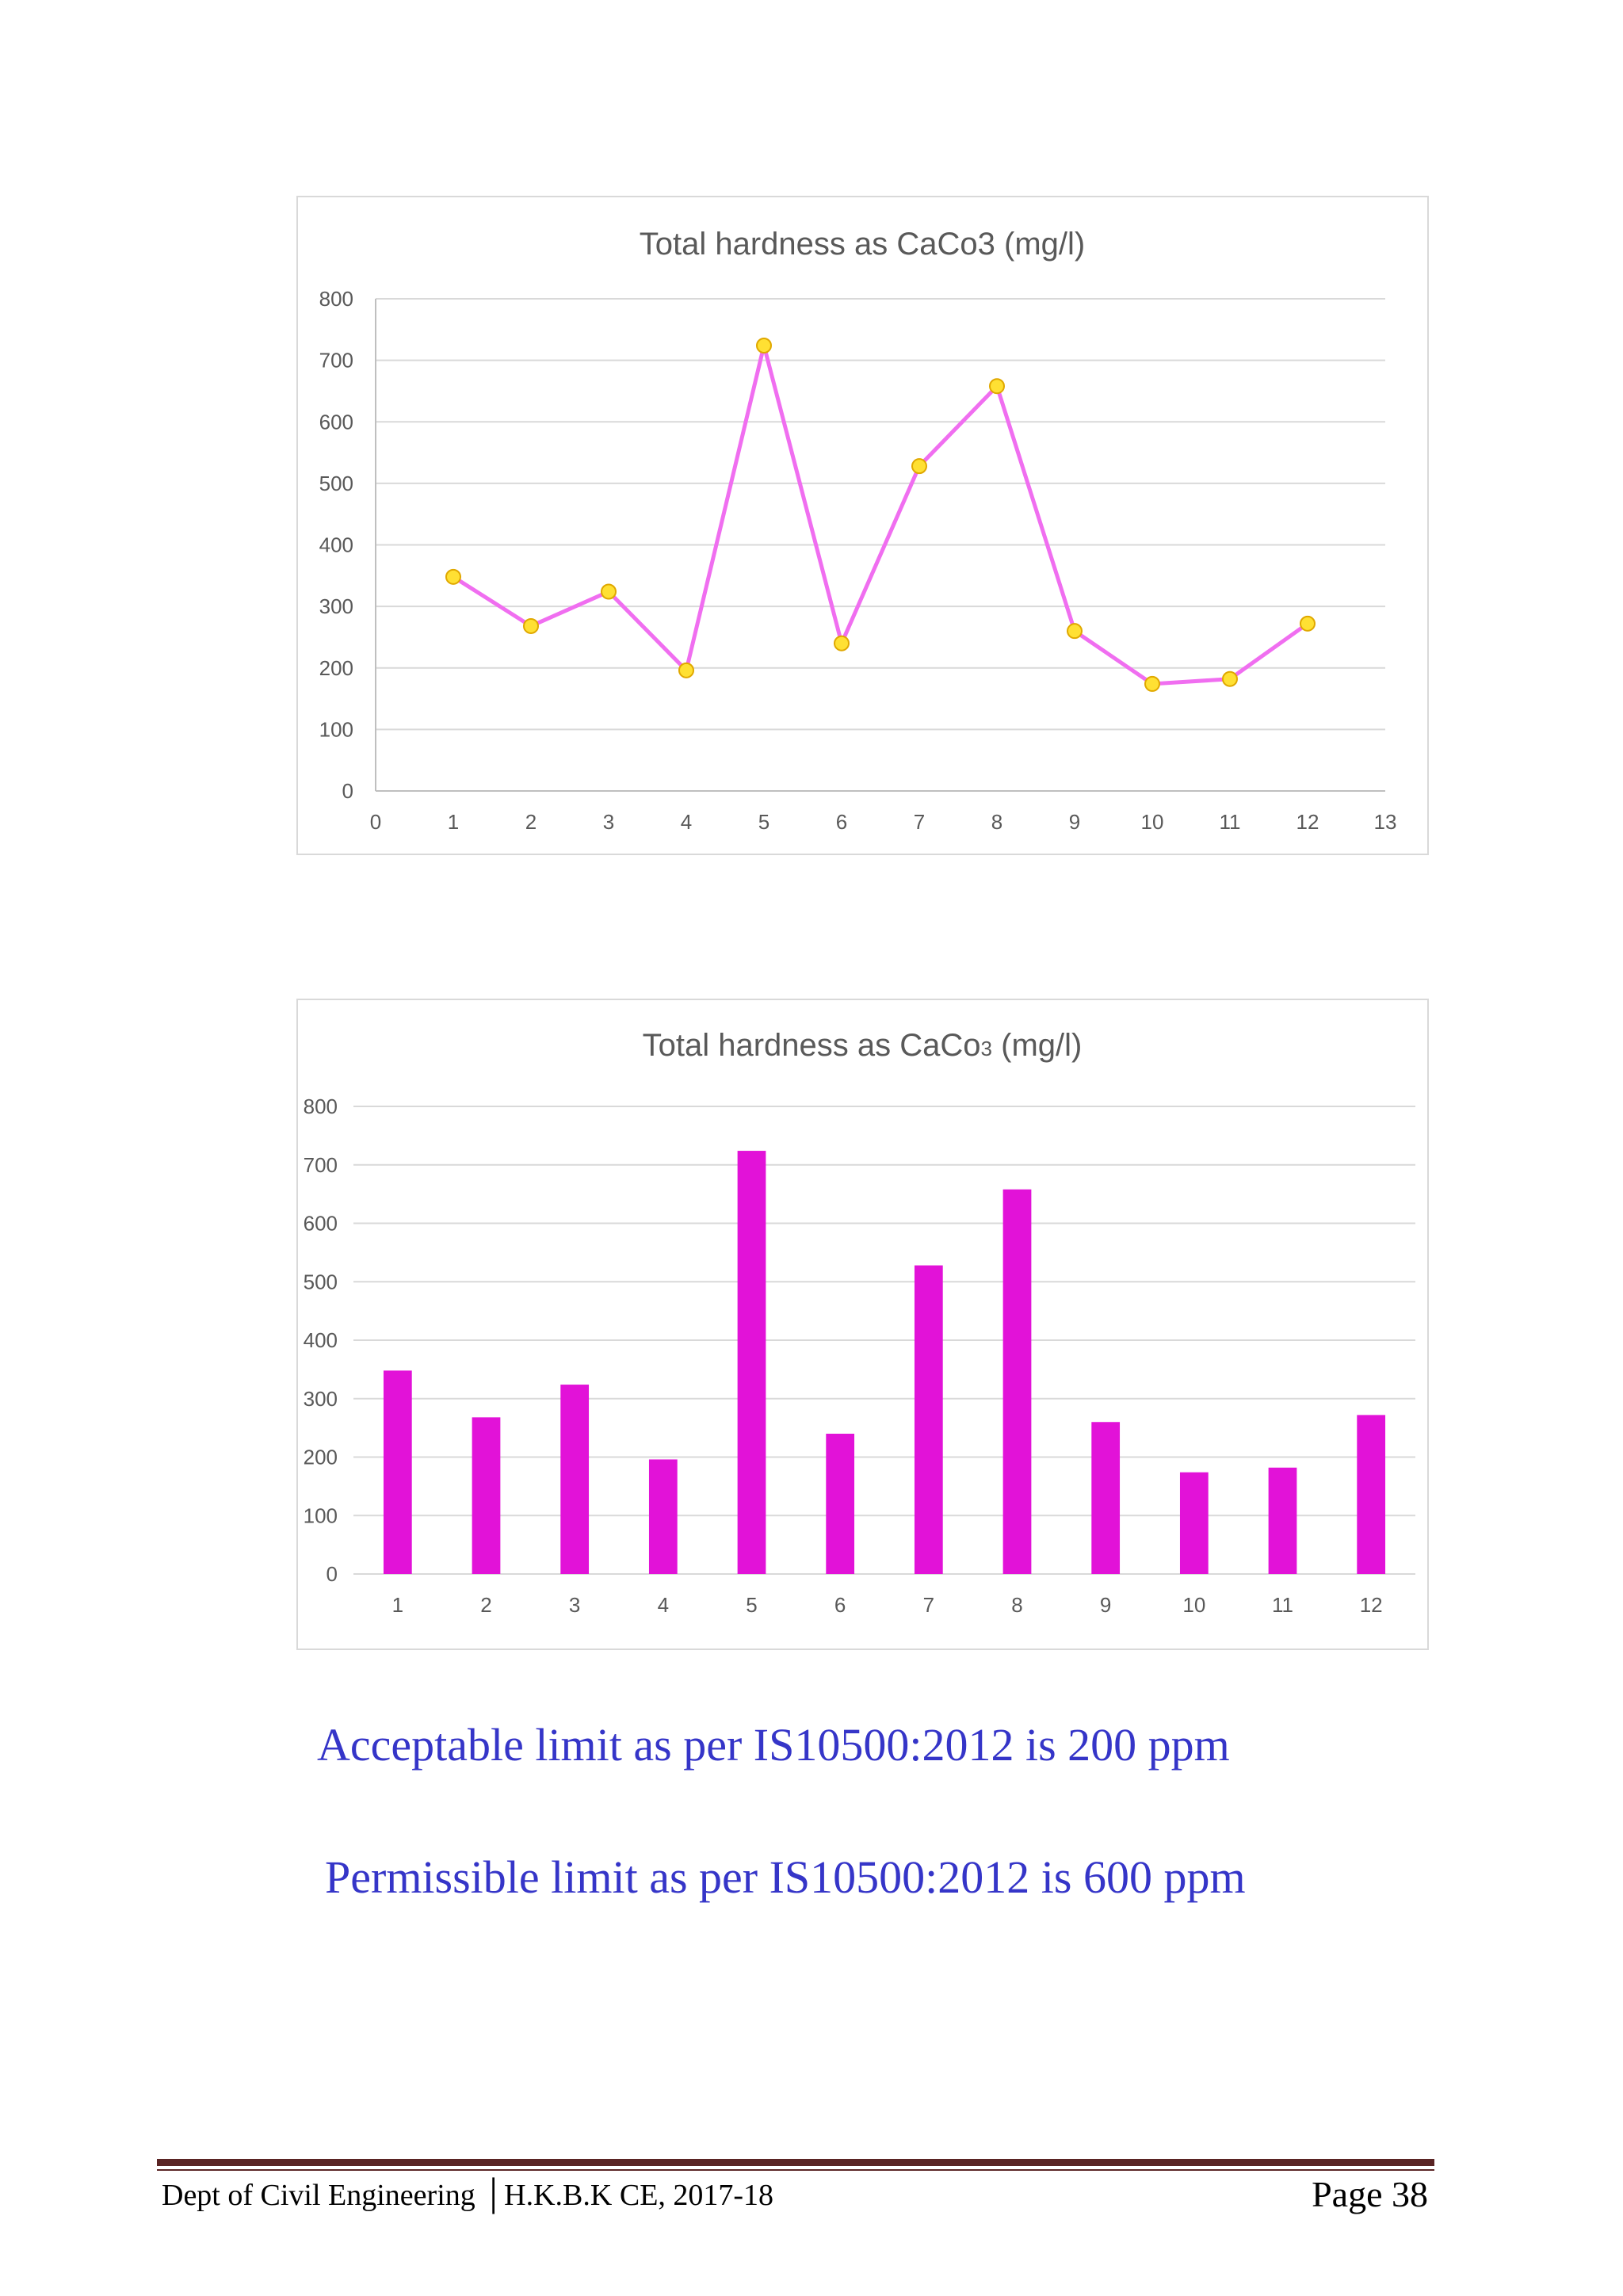 The image size is (1623, 2296). I want to click on line-y-tick-label: 0, so click(347, 791).